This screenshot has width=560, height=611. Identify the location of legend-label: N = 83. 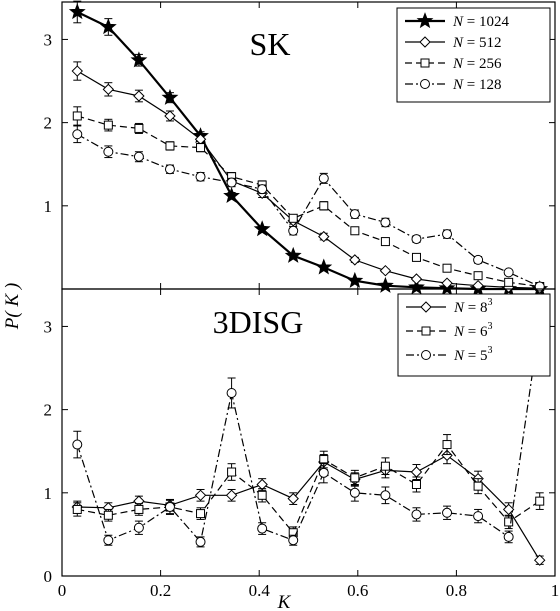
(472, 306).